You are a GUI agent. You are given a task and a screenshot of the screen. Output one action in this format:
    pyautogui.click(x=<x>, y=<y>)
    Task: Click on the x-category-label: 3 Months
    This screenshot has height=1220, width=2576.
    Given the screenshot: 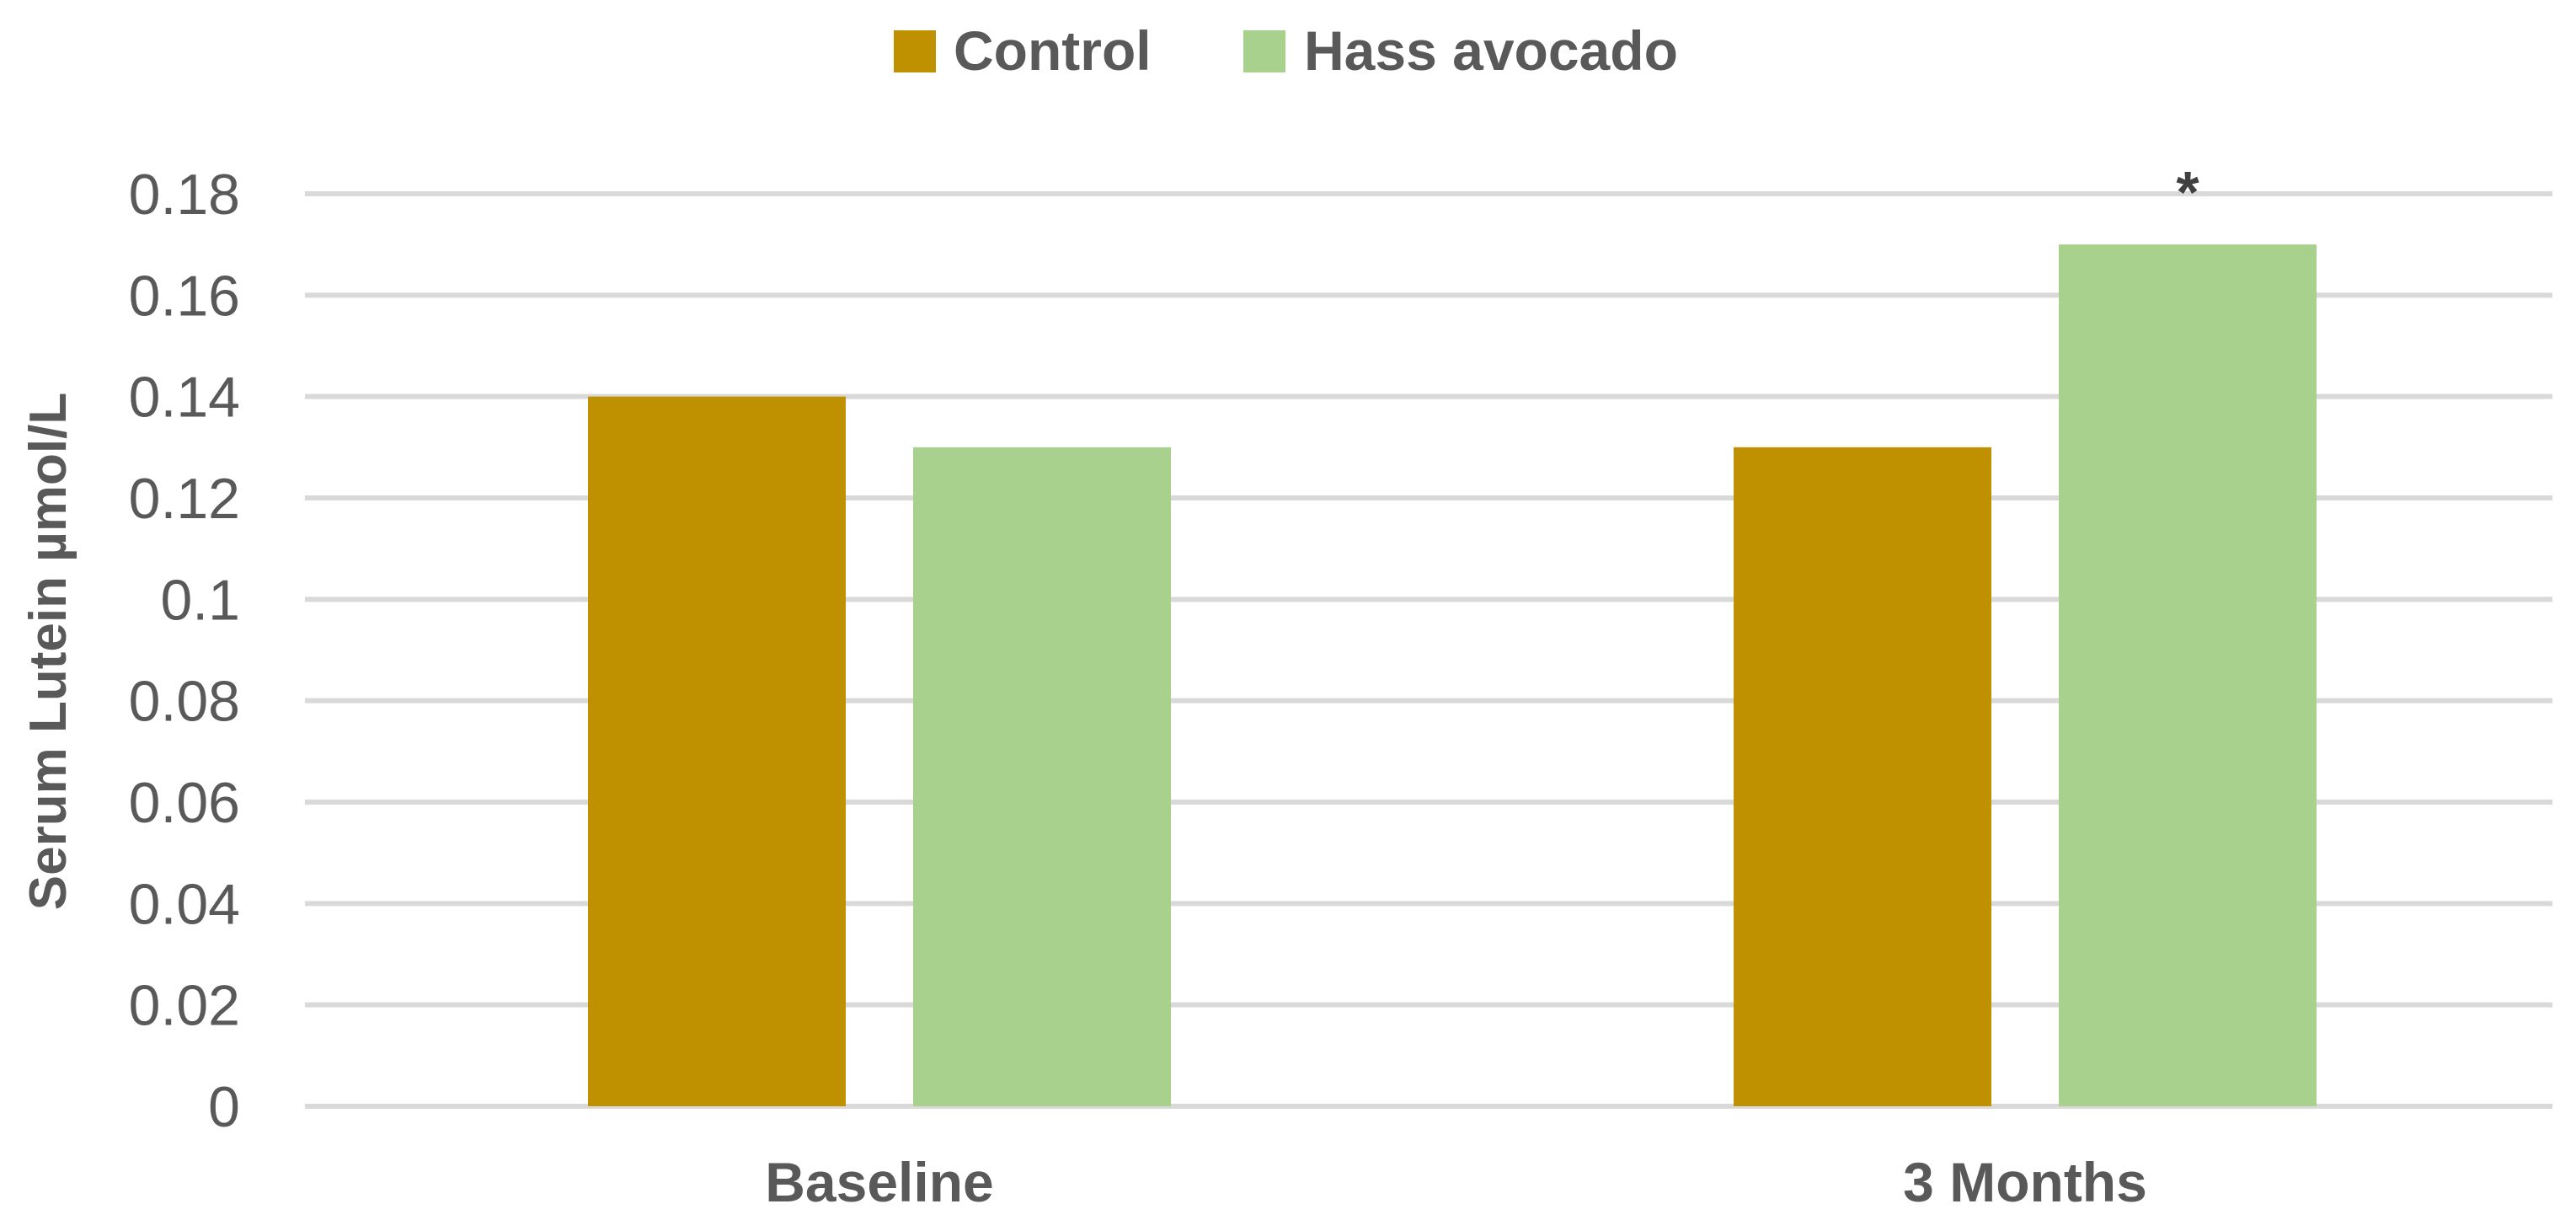 What is the action you would take?
    pyautogui.click(x=2025, y=1182)
    